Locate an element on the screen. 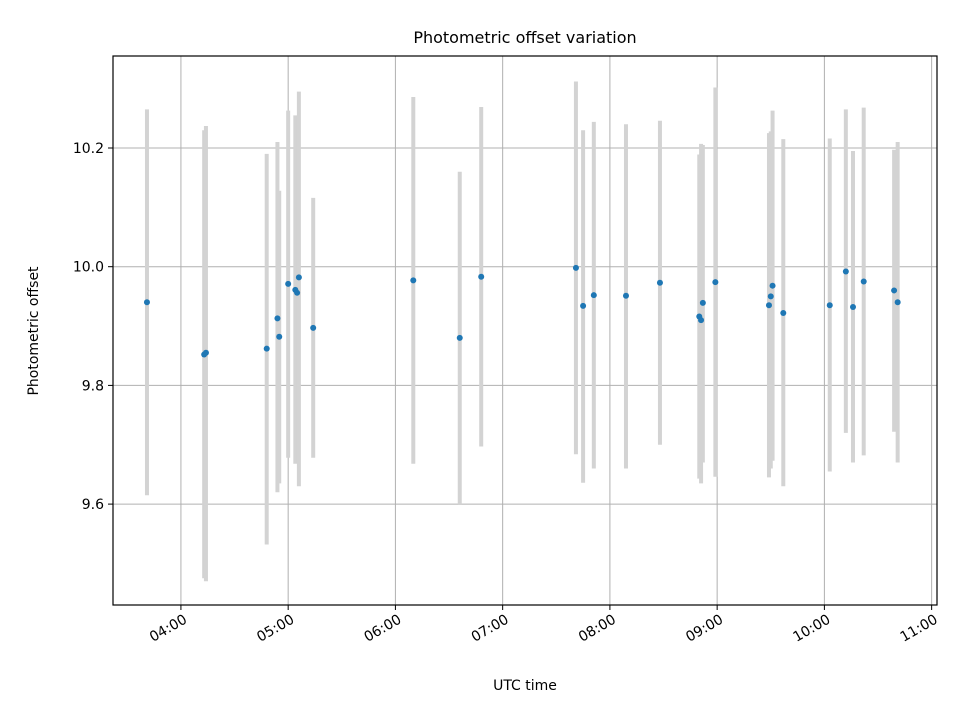  chart-title: Photometric offset variation is located at coordinates (524, 37).